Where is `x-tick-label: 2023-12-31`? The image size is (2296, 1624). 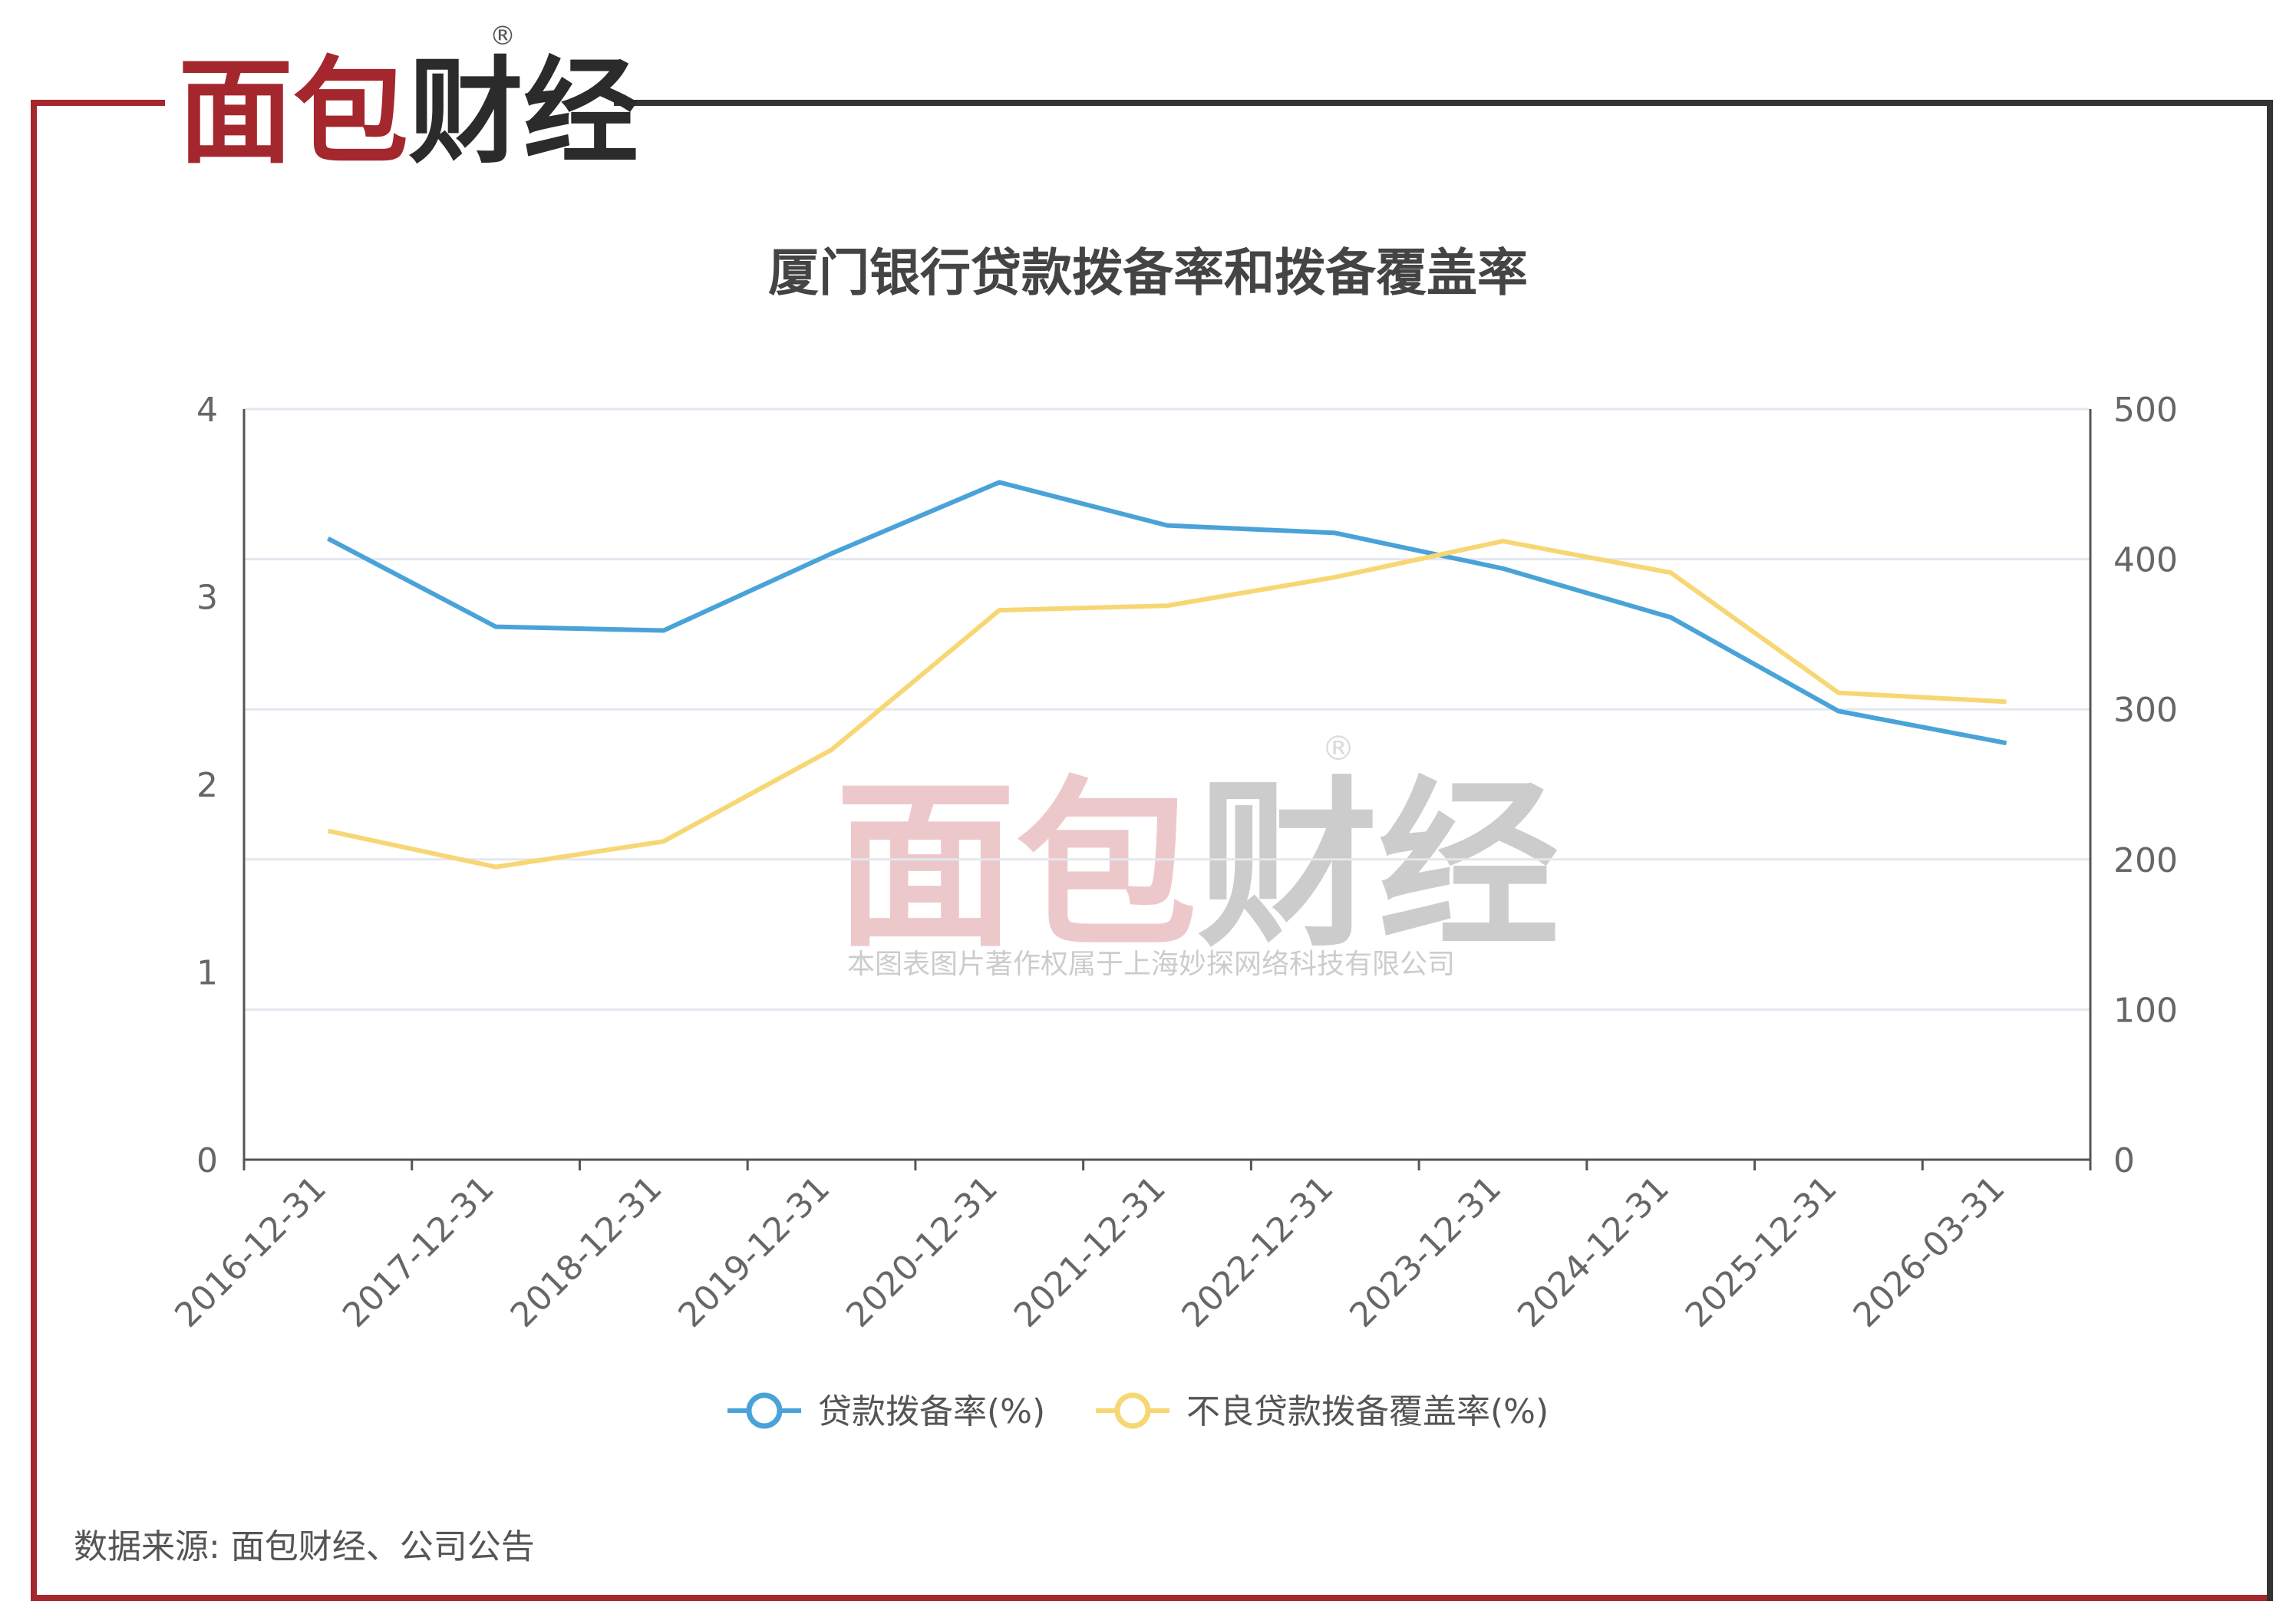
x-tick-label: 2023-12-31 is located at coordinates (1425, 1252).